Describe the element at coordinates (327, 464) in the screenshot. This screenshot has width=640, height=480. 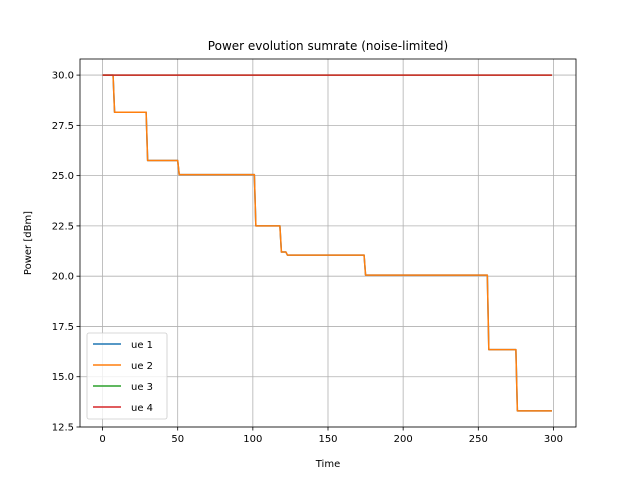
I see `x-axis-label: Time` at that location.